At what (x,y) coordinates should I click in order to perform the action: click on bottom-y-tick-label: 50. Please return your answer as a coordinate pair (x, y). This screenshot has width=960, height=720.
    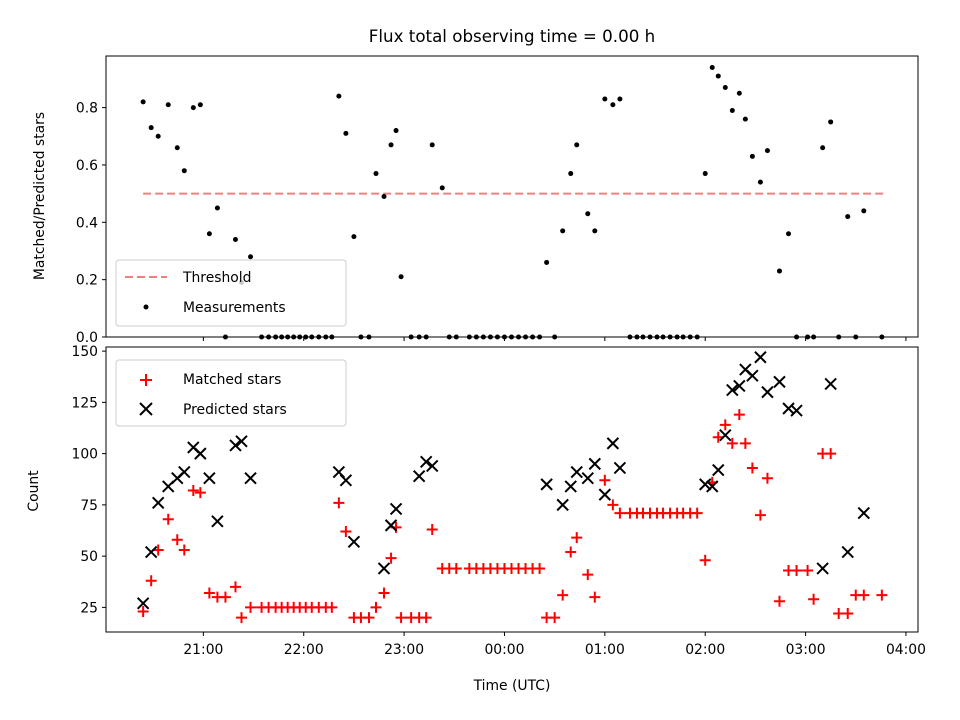
    Looking at the image, I should click on (89, 557).